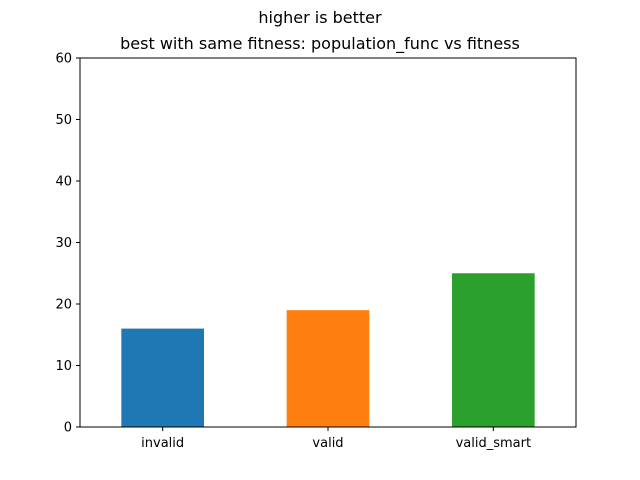  I want to click on x-tick-label: invalid, so click(162, 443).